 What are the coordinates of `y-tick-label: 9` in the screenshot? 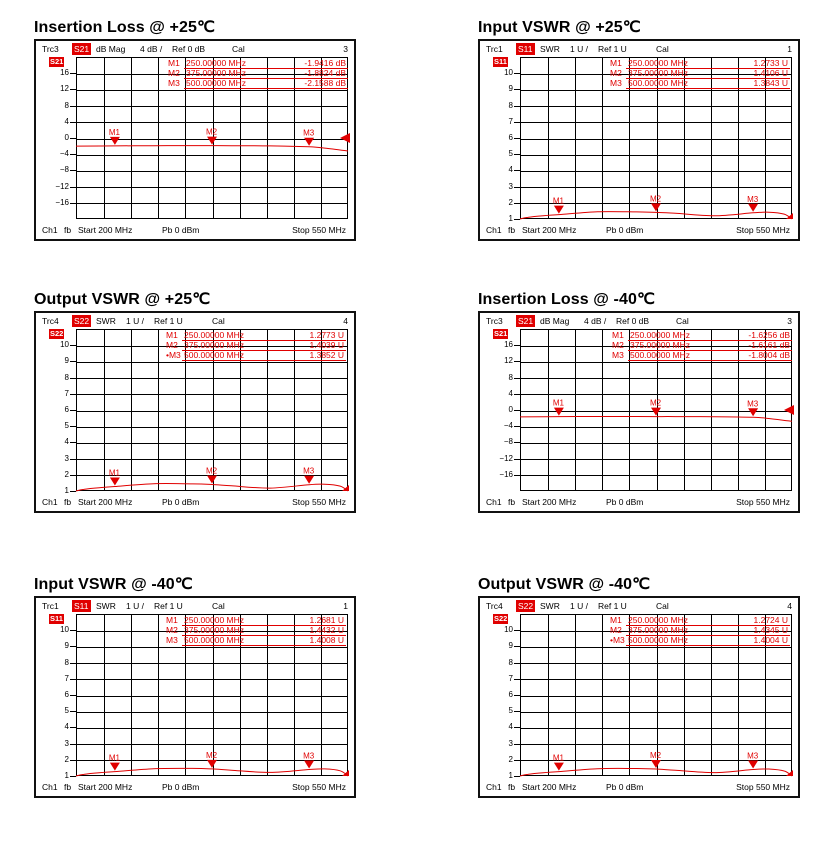 It's located at (510, 646).